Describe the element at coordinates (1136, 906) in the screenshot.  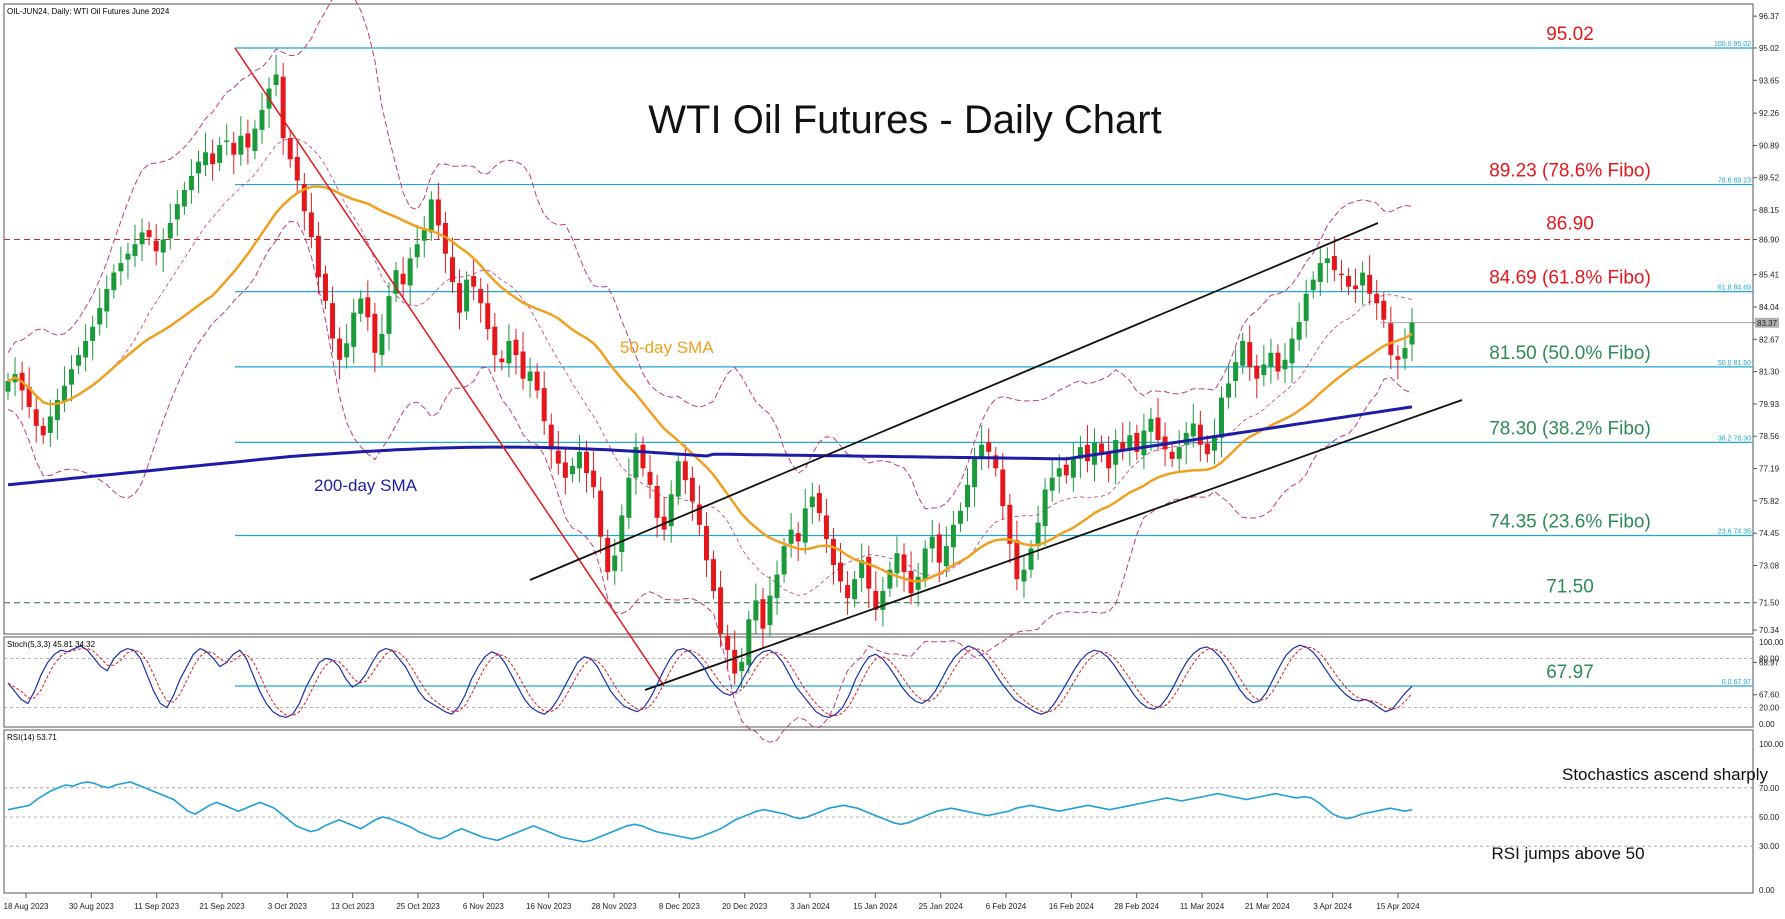
I see `x-tick-label: 28 Feb 2024` at that location.